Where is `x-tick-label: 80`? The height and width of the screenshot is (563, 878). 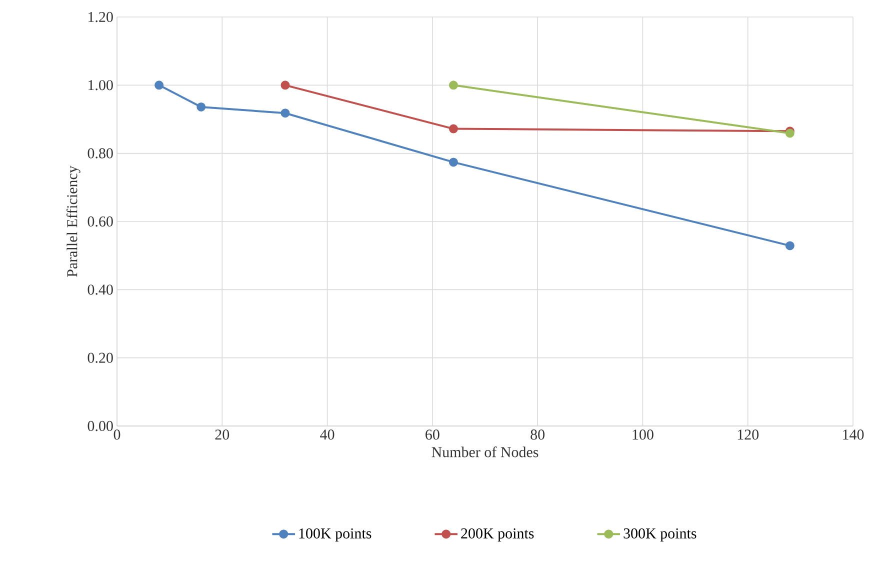 x-tick-label: 80 is located at coordinates (537, 435).